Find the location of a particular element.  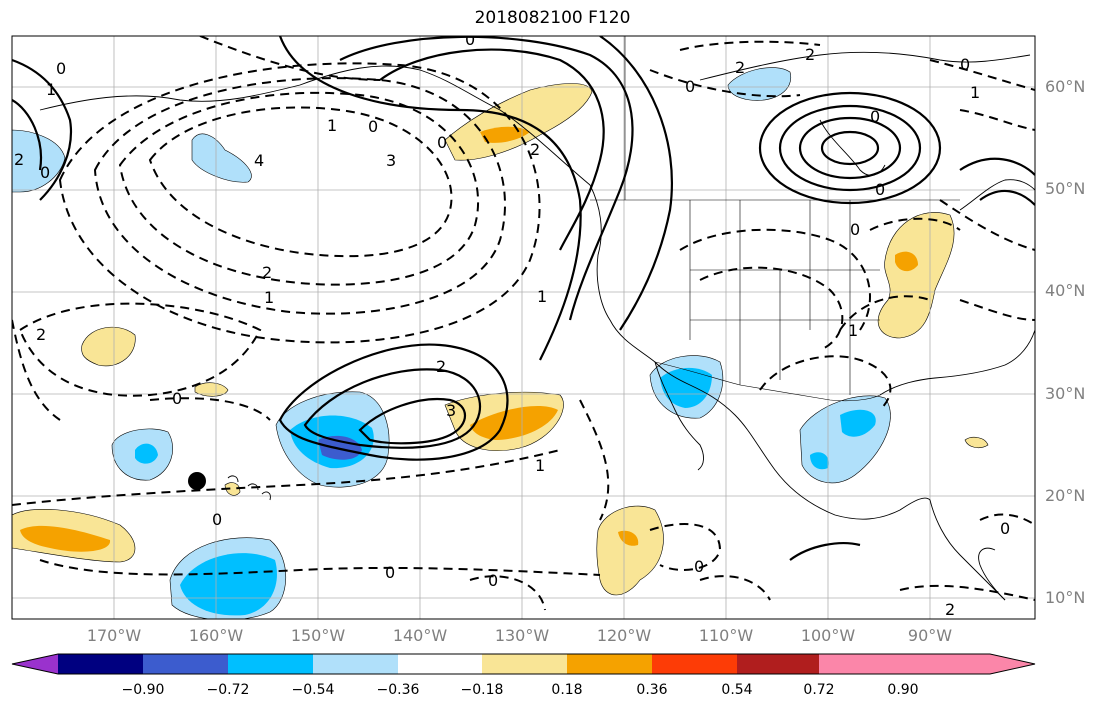

lon-label: 170°W is located at coordinates (114, 635).